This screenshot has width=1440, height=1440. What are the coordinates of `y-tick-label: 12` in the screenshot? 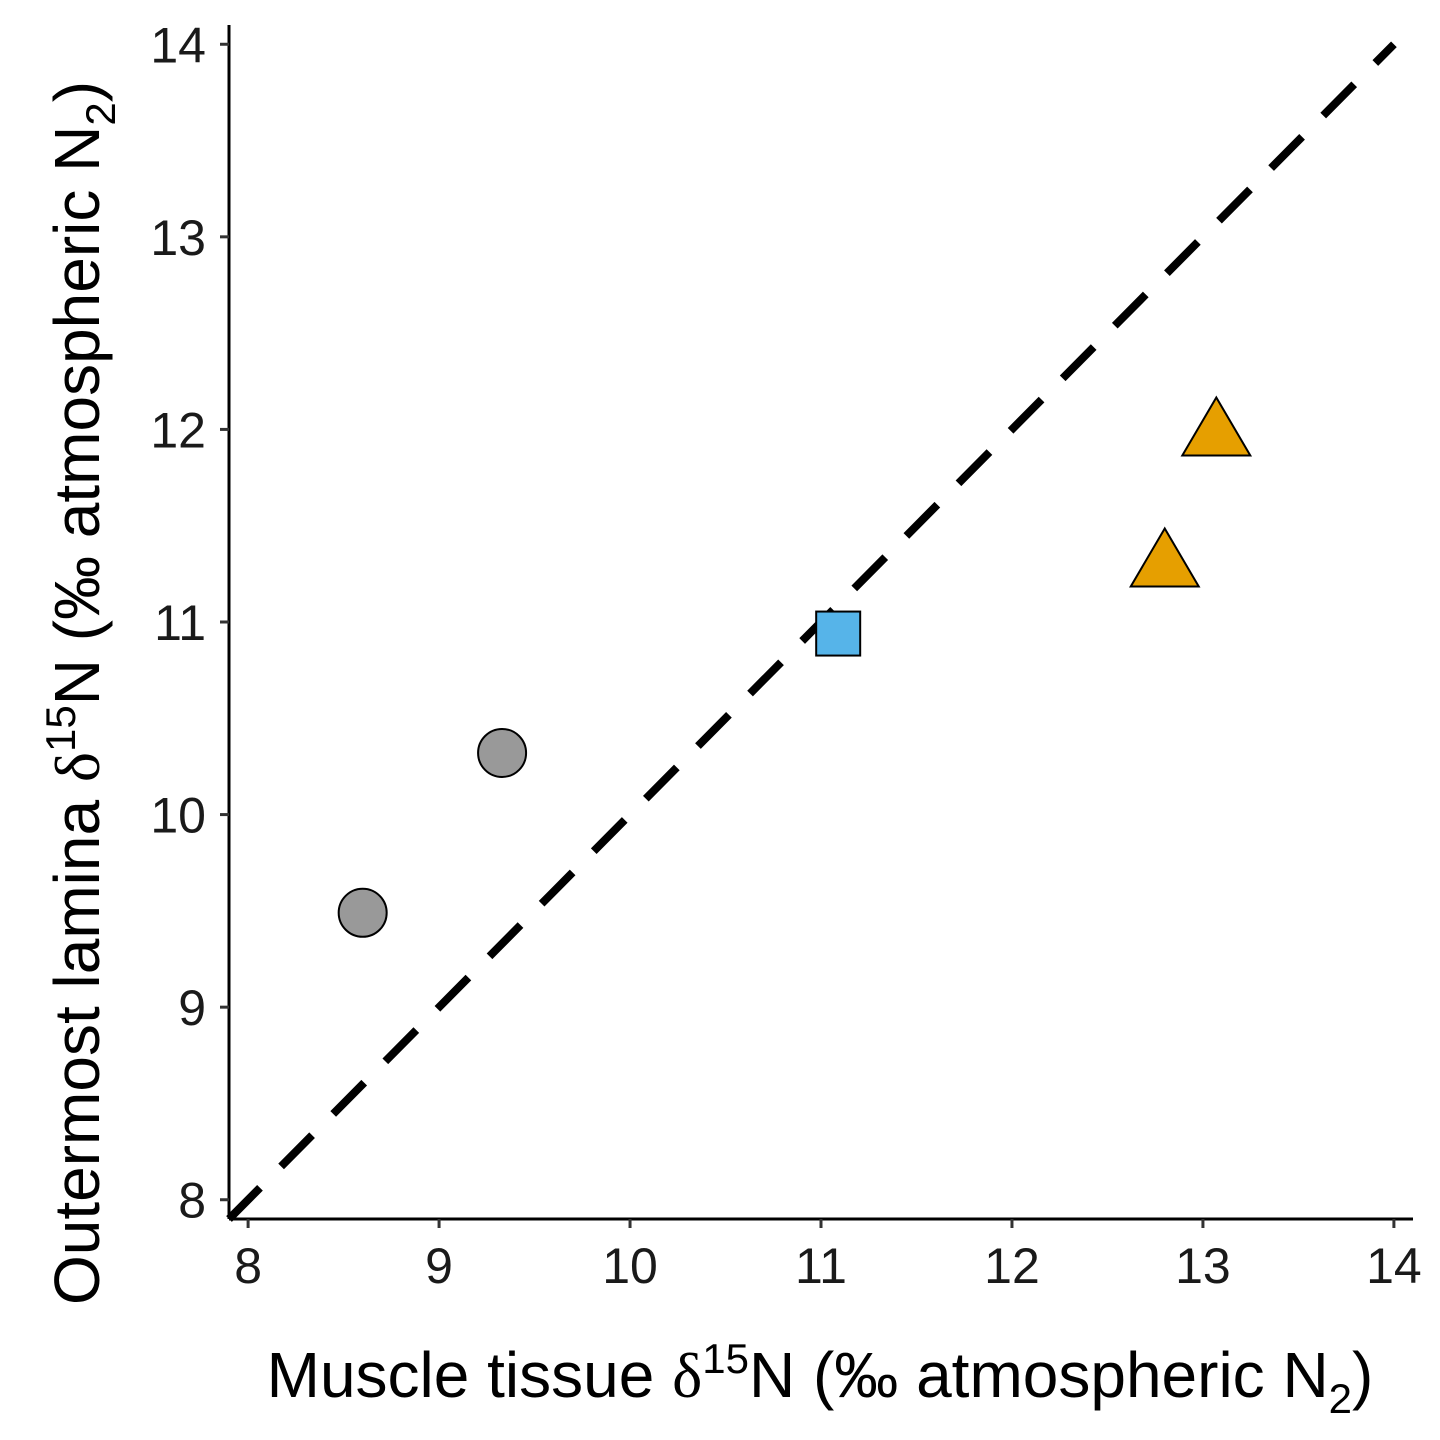 It's located at (178, 430).